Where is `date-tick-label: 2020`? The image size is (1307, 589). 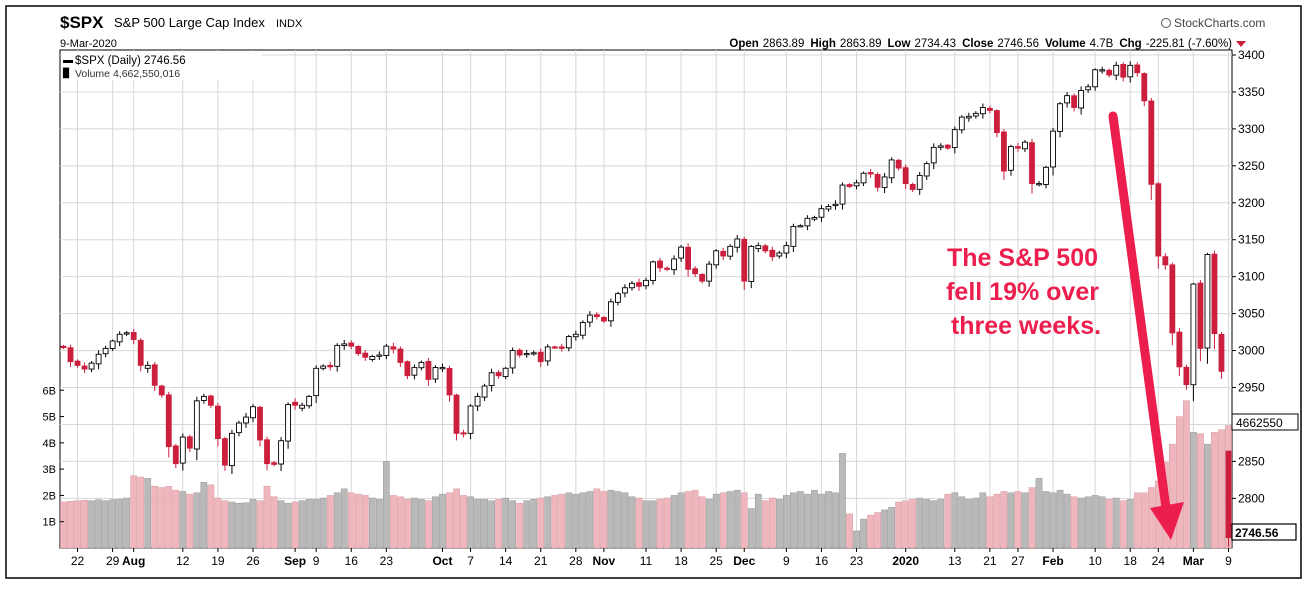 date-tick-label: 2020 is located at coordinates (905, 561).